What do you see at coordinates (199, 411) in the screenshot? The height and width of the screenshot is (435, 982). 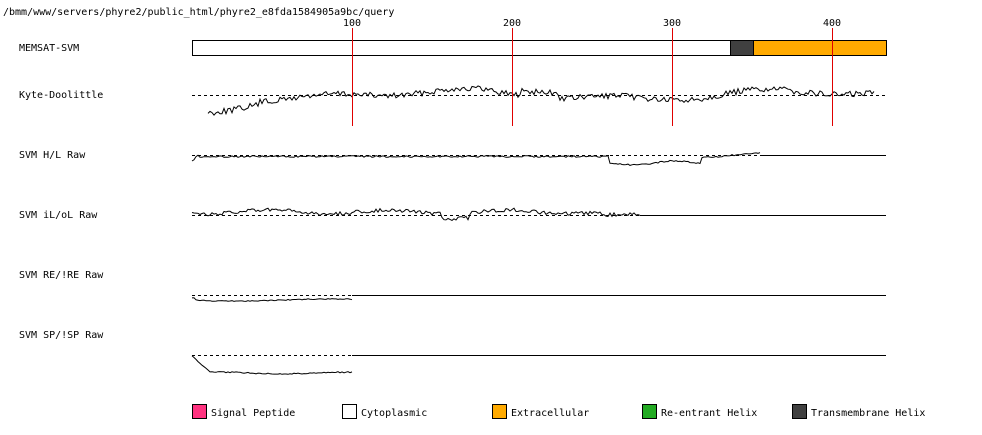 I see `legend-swatch-signal-peptide` at bounding box center [199, 411].